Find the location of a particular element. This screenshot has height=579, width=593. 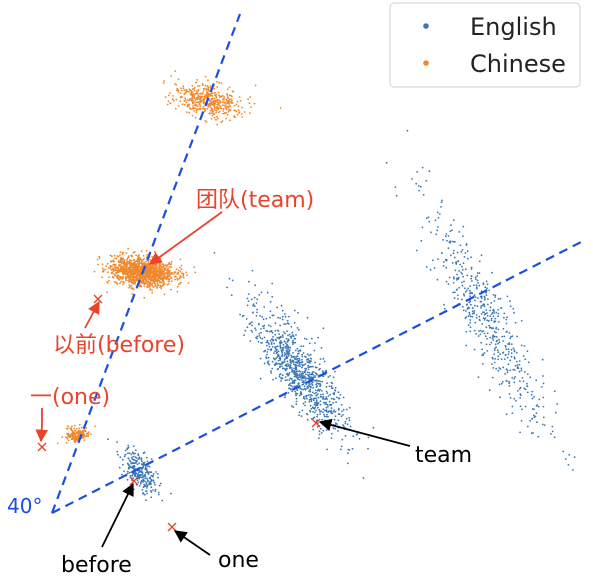

legend-box is located at coordinates (485, 45).